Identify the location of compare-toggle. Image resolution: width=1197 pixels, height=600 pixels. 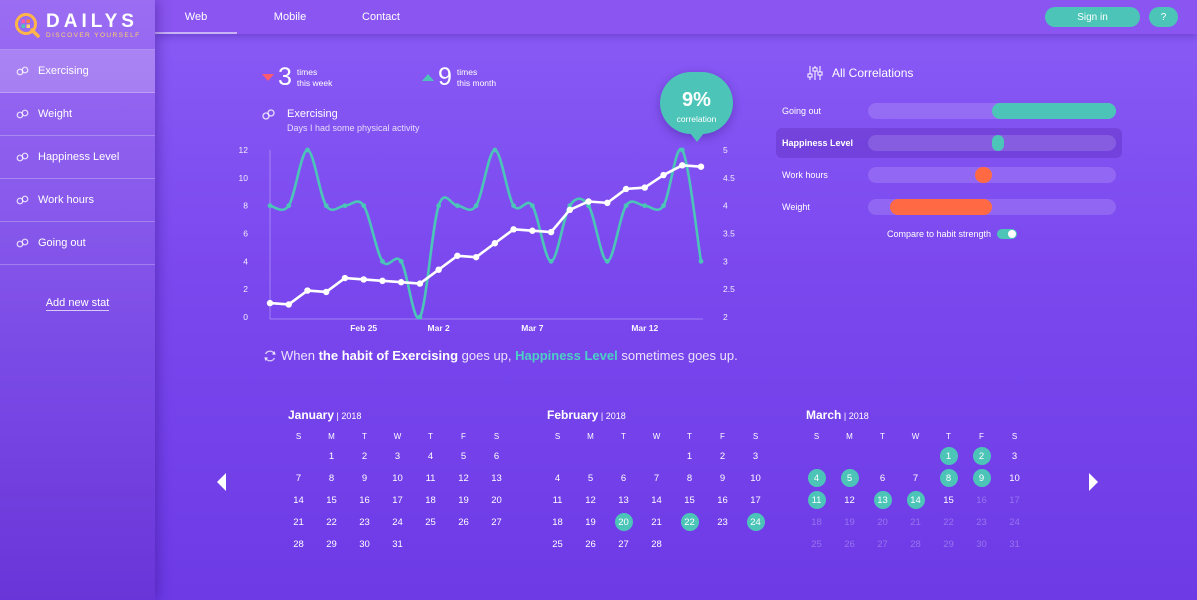
(1007, 234).